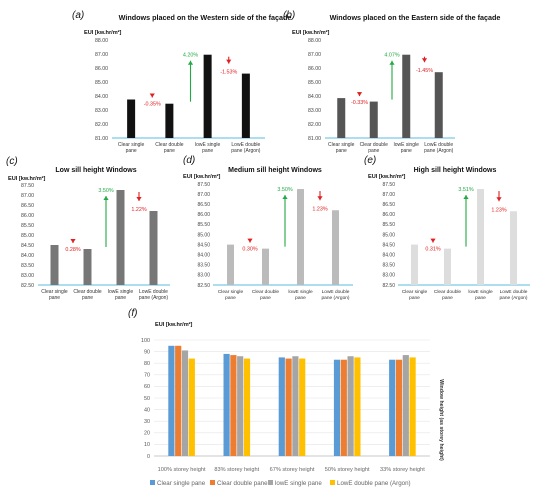 Image resolution: width=550 pixels, height=501 pixels. What do you see at coordinates (311, 32) in the screenshot?
I see `y-axis-label-b: EUI [kw.hr/m²]` at bounding box center [311, 32].